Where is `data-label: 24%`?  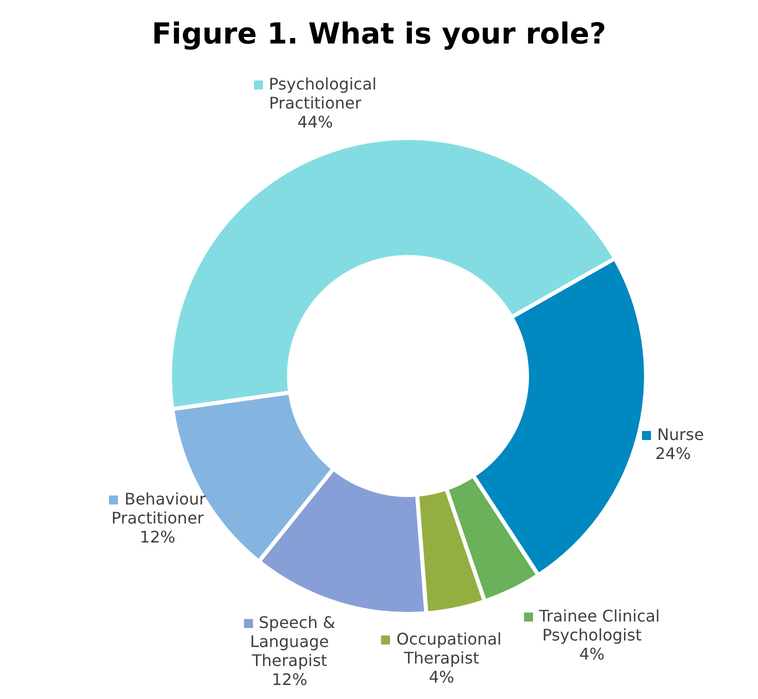 data-label: 24% is located at coordinates (673, 453).